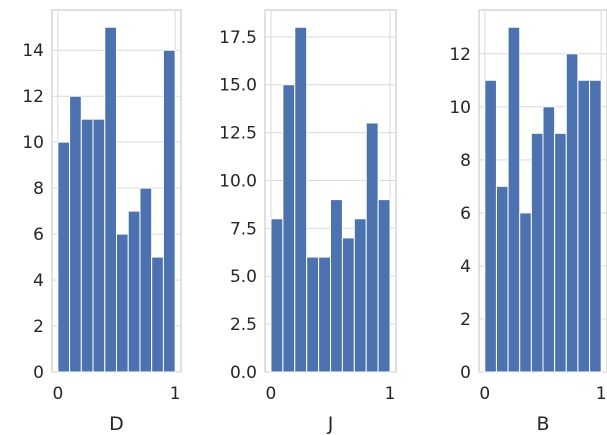 This screenshot has height=435, width=607. Describe the element at coordinates (542, 424) in the screenshot. I see `x-axis-label: B` at that location.